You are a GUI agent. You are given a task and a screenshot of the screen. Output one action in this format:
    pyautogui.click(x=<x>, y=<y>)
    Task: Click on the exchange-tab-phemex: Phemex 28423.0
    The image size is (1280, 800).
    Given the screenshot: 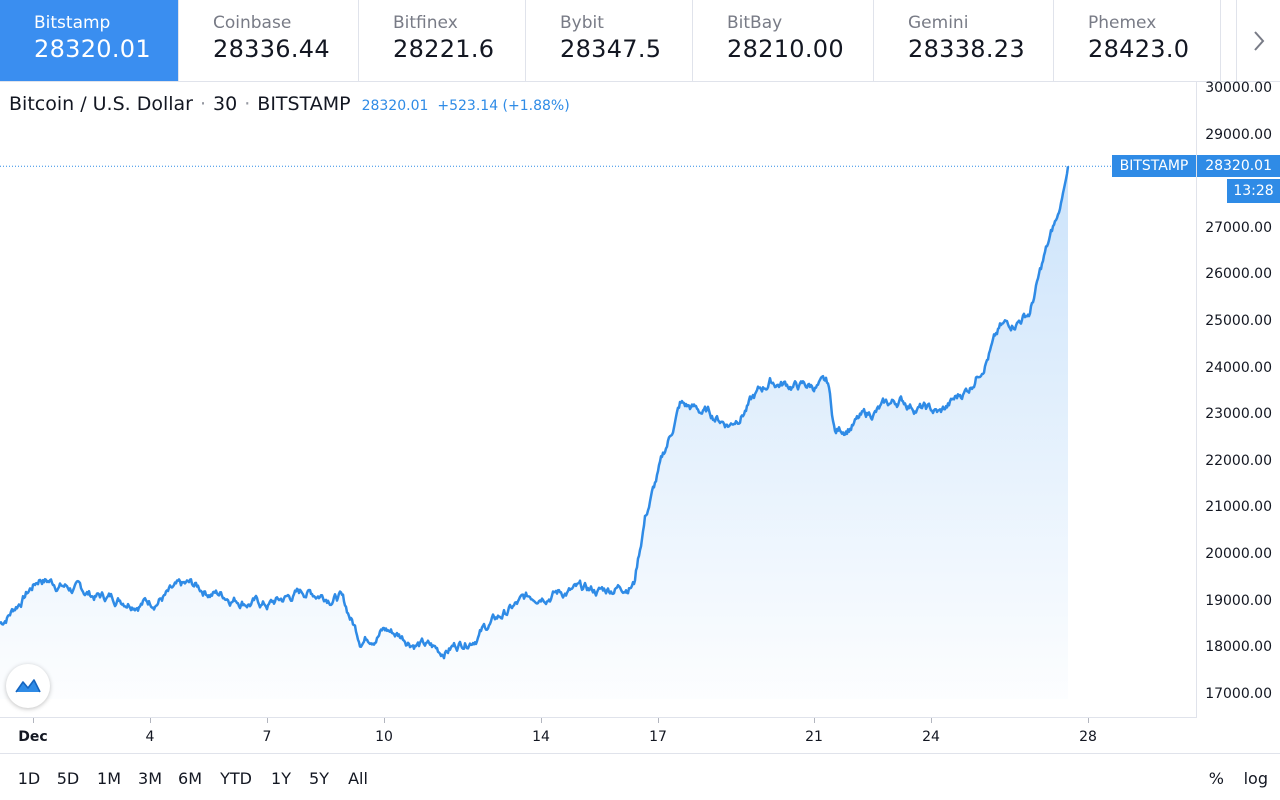 What is the action you would take?
    pyautogui.click(x=1137, y=40)
    